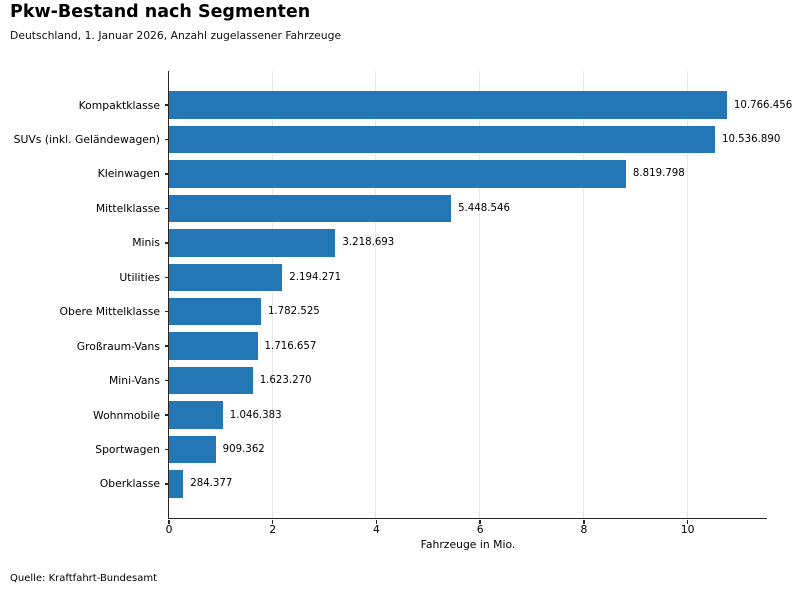 Image resolution: width=800 pixels, height=600 pixels. Describe the element at coordinates (146, 243) in the screenshot. I see `category-label: Minis` at that location.